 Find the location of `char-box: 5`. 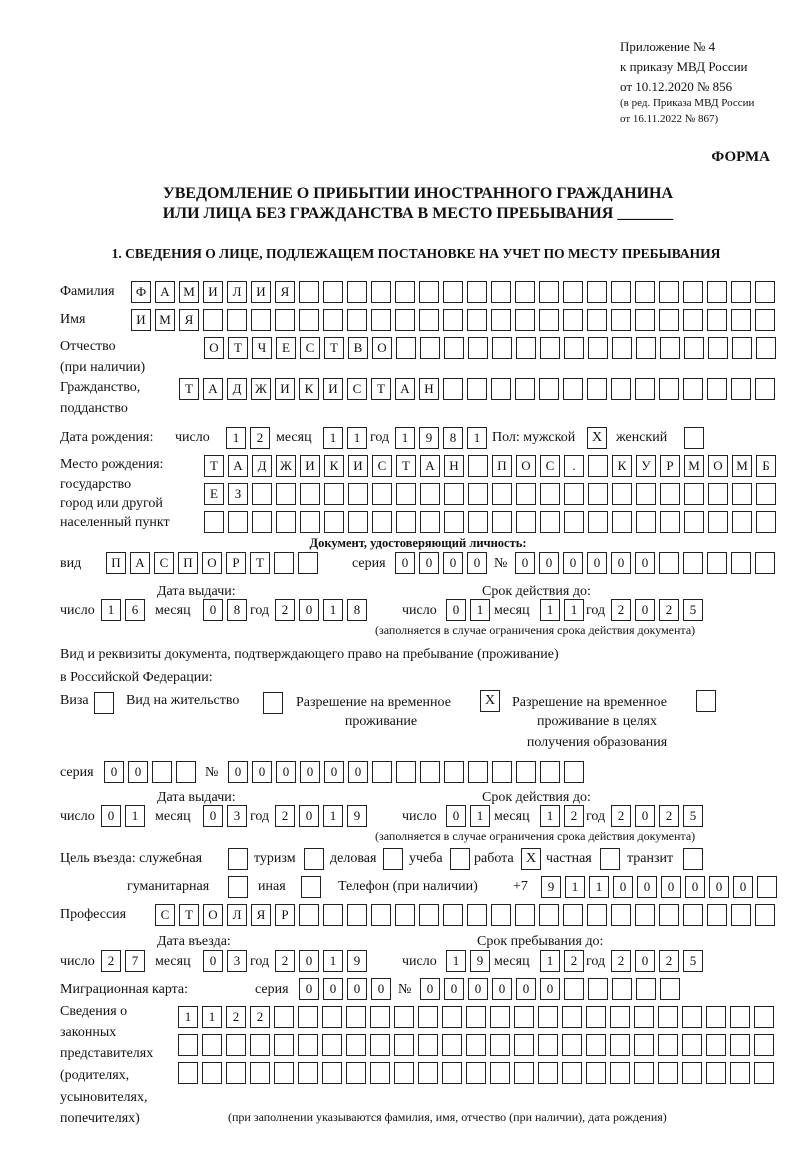

char-box: 5 is located at coordinates (693, 816).